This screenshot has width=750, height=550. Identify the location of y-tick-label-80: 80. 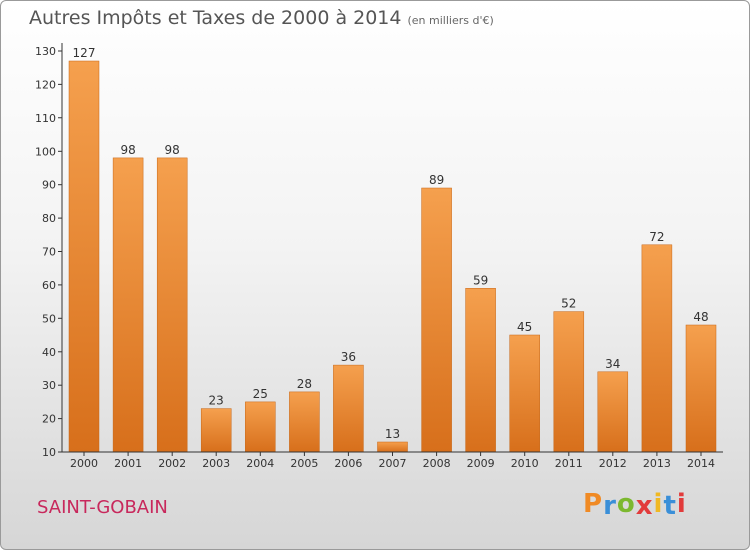
(49, 218).